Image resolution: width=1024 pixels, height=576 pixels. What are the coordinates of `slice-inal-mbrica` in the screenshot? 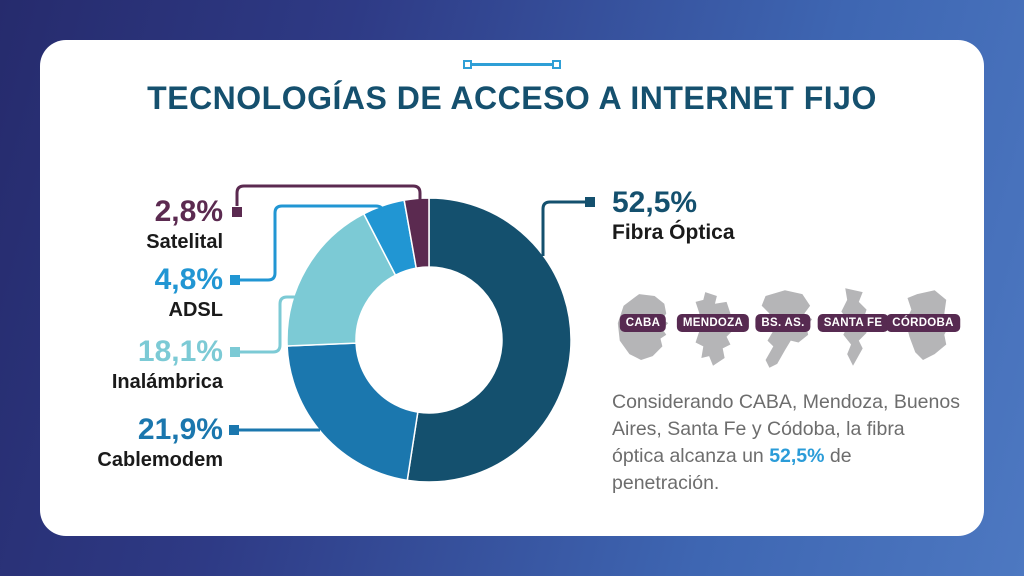 It's located at (341, 279).